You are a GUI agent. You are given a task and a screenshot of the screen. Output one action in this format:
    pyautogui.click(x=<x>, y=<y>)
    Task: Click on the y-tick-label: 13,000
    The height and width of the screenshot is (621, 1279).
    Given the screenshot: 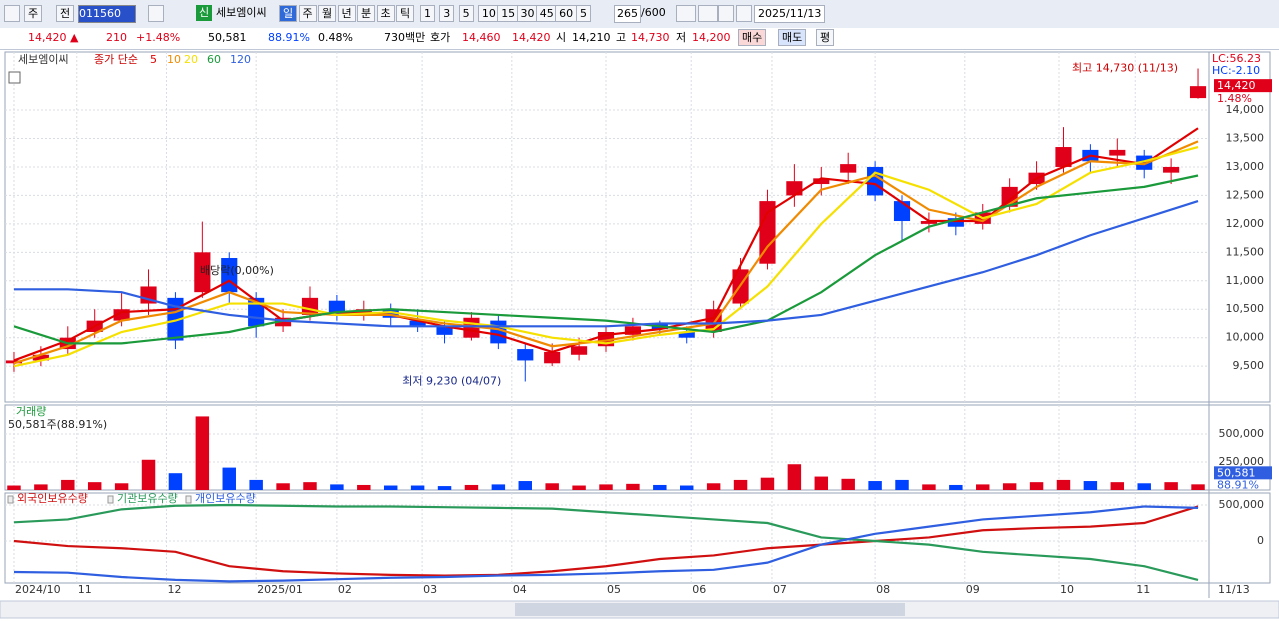 What is the action you would take?
    pyautogui.click(x=1245, y=166)
    